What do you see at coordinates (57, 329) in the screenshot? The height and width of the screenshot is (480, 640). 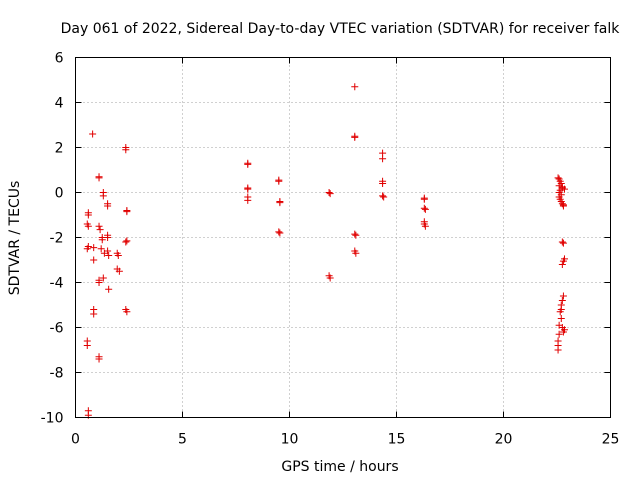 I see `y-tick-label: -6` at bounding box center [57, 329].